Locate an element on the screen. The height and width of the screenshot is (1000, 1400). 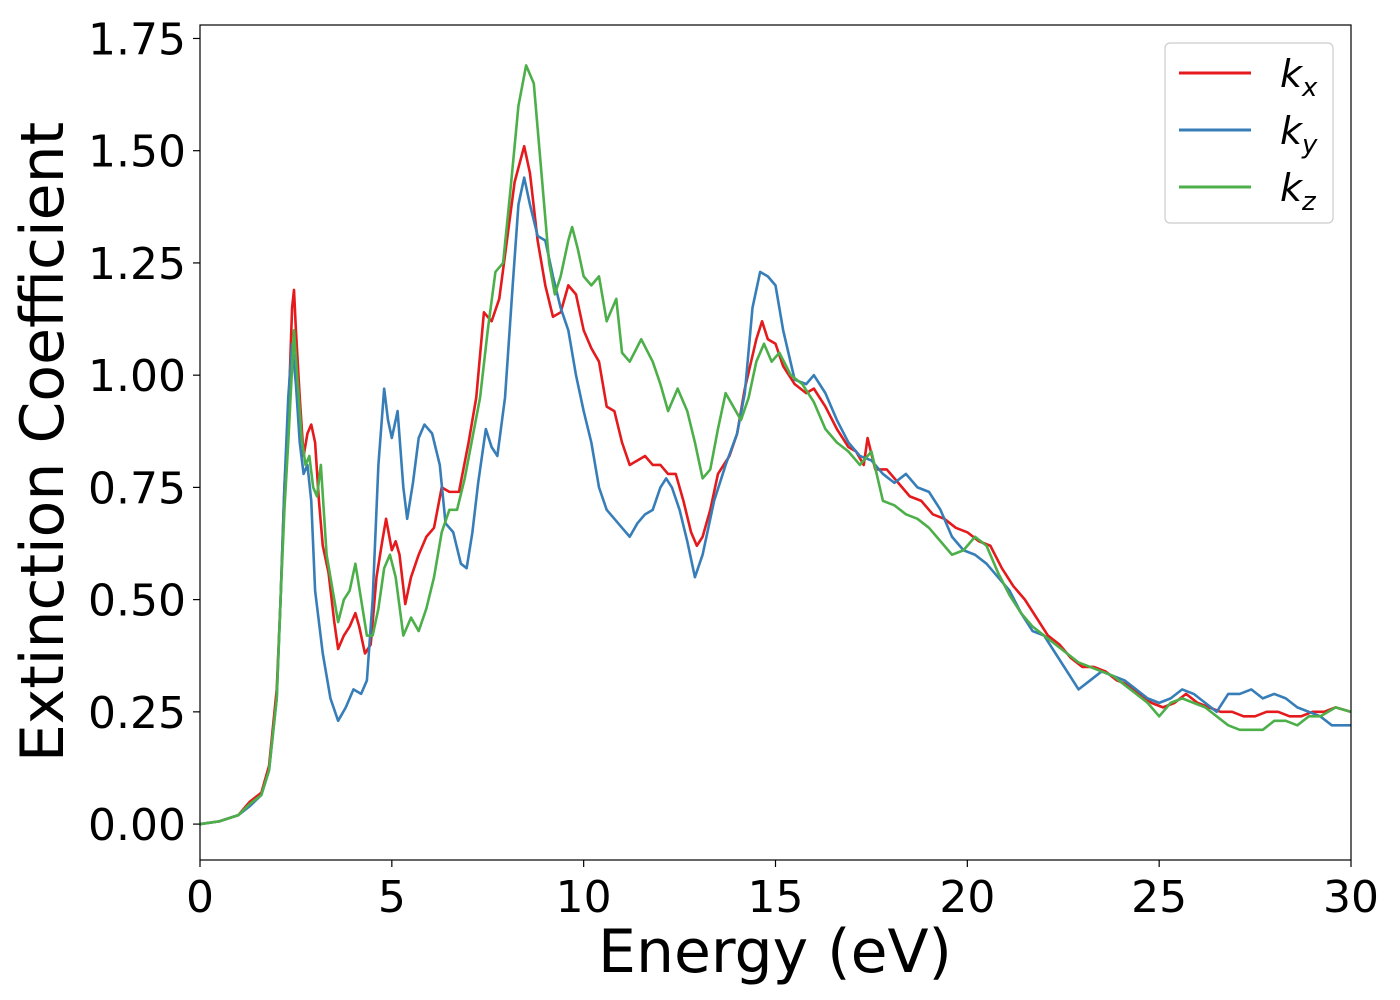
x-tick-label: 20 is located at coordinates (967, 897).